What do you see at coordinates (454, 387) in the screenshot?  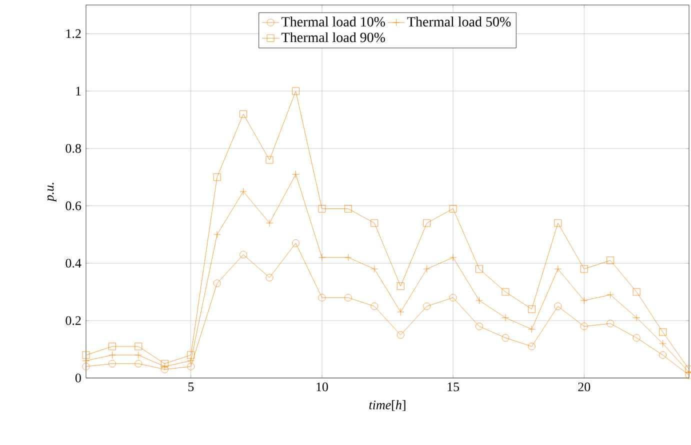 I see `x-tick-label: 15` at bounding box center [454, 387].